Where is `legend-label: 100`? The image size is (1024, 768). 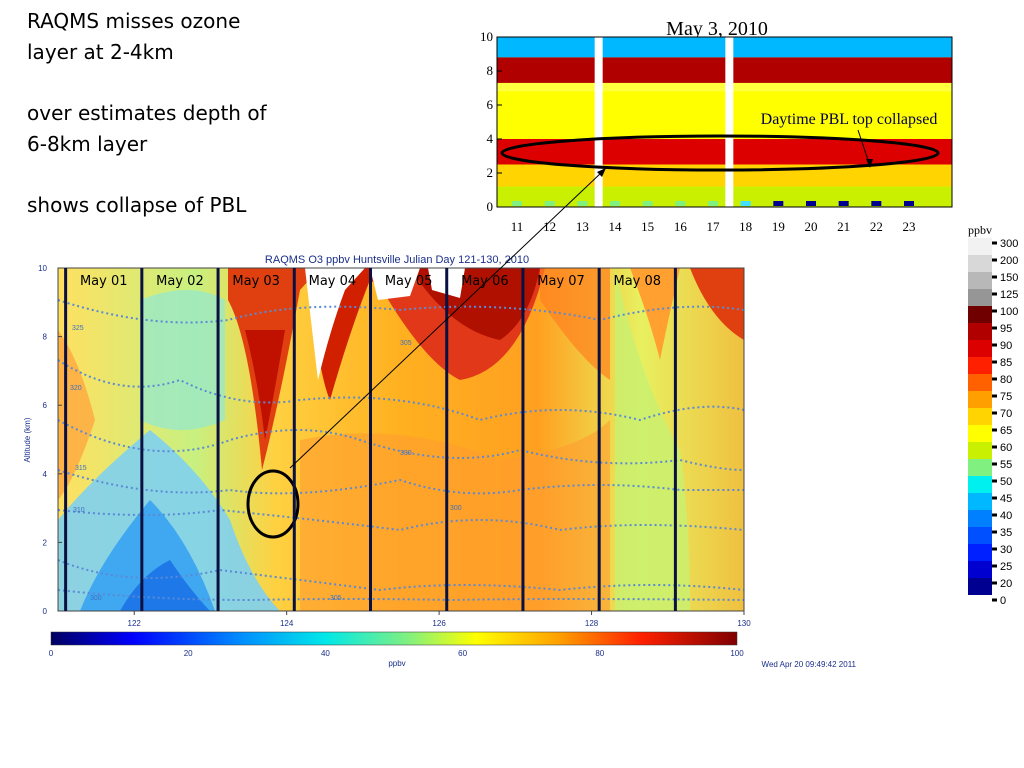
legend-label: 100 is located at coordinates (1009, 312).